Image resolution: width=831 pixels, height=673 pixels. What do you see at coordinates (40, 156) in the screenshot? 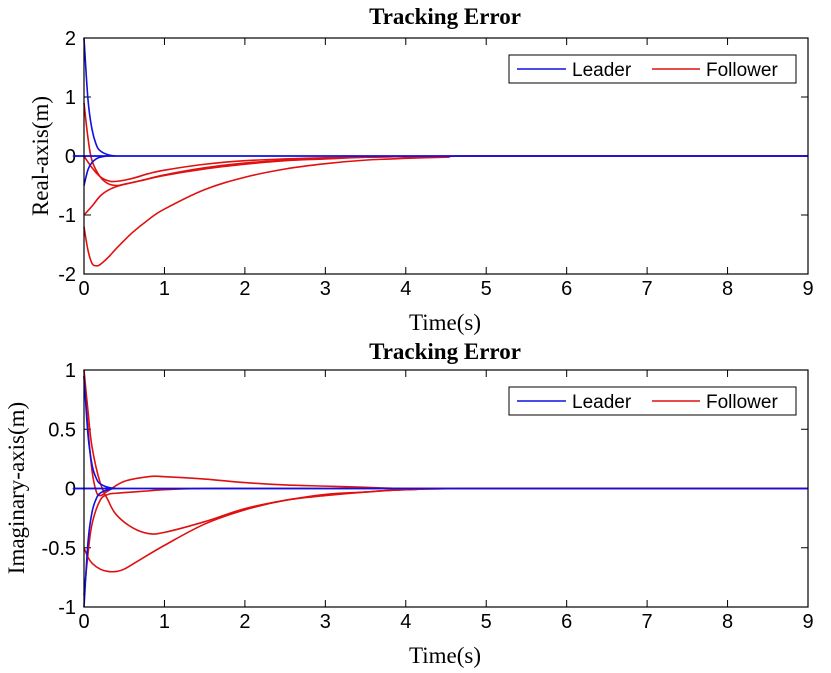
I see `y-axis-label: Real-axis(m)` at bounding box center [40, 156].